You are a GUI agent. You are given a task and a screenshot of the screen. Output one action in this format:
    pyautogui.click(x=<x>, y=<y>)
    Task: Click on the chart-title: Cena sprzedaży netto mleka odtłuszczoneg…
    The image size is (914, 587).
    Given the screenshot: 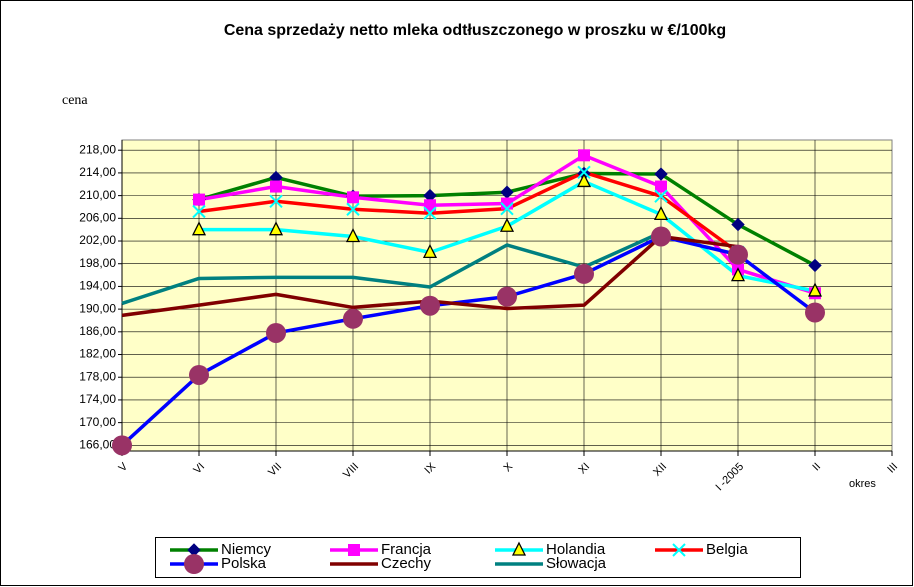 What is the action you would take?
    pyautogui.click(x=475, y=30)
    